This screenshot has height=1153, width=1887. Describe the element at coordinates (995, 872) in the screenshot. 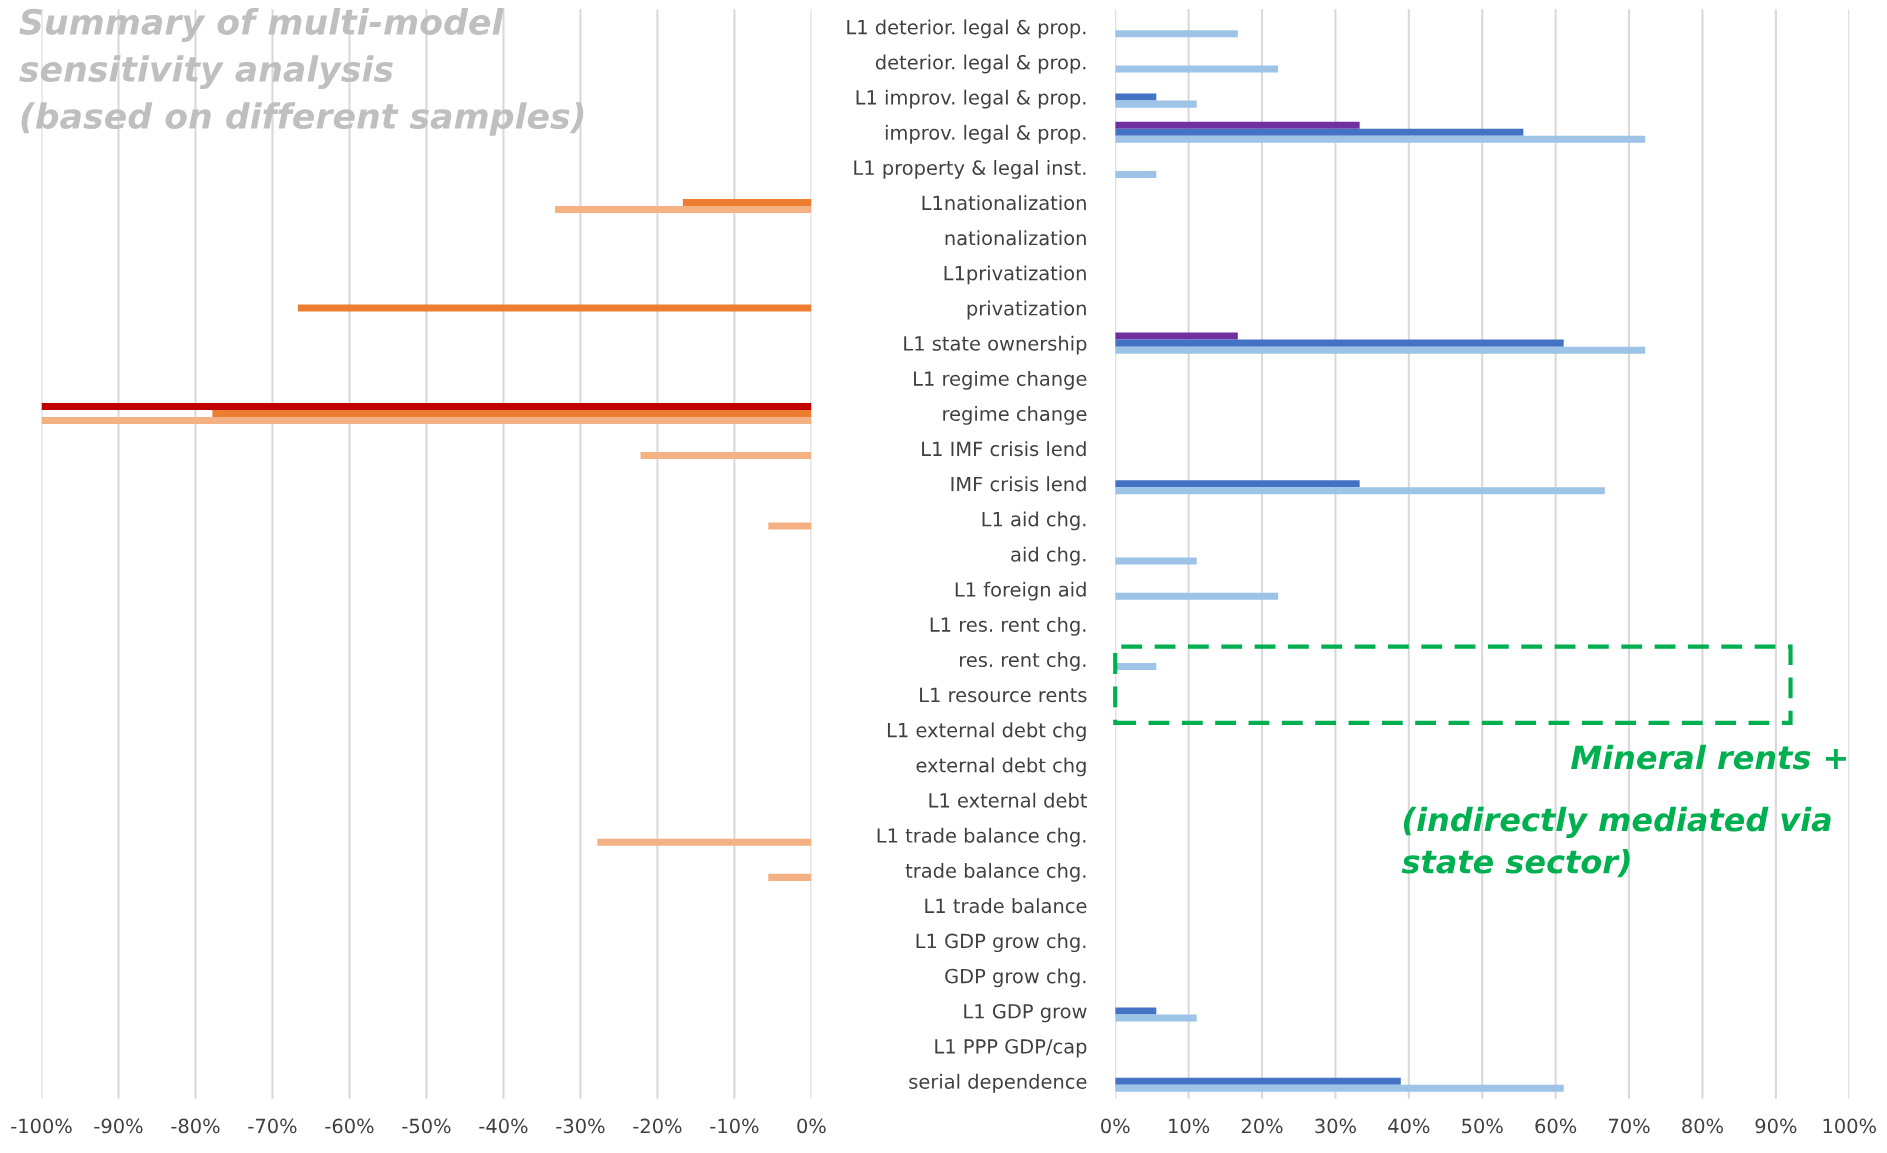

I see `y-tick-label: trade balance chg.` at that location.